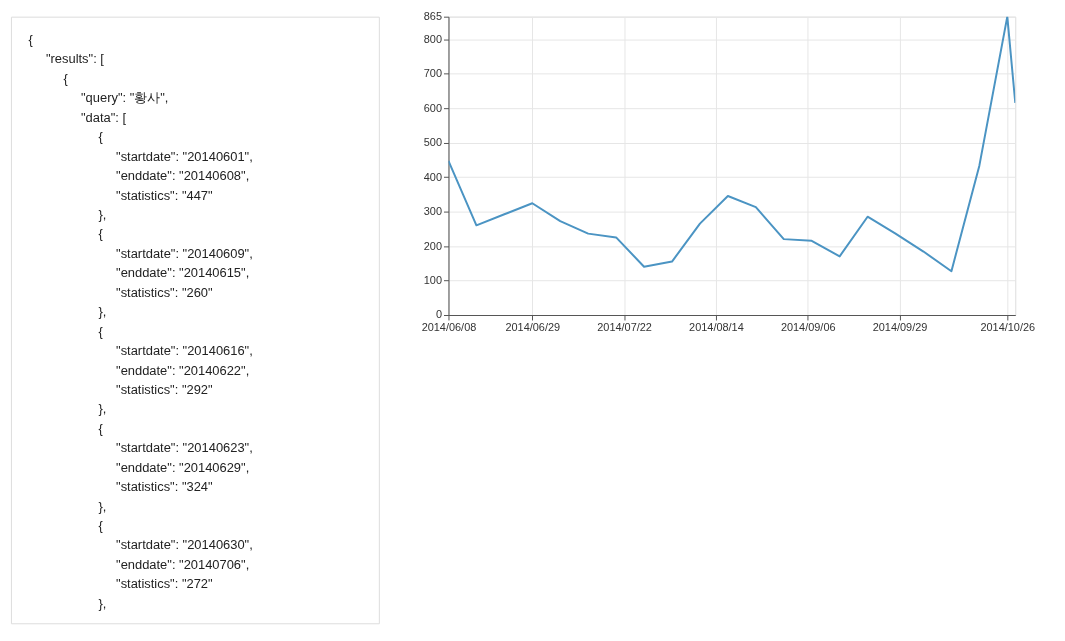 Image resolution: width=1065 pixels, height=641 pixels. Describe the element at coordinates (433, 176) in the screenshot. I see `y-tick-label: 400` at that location.